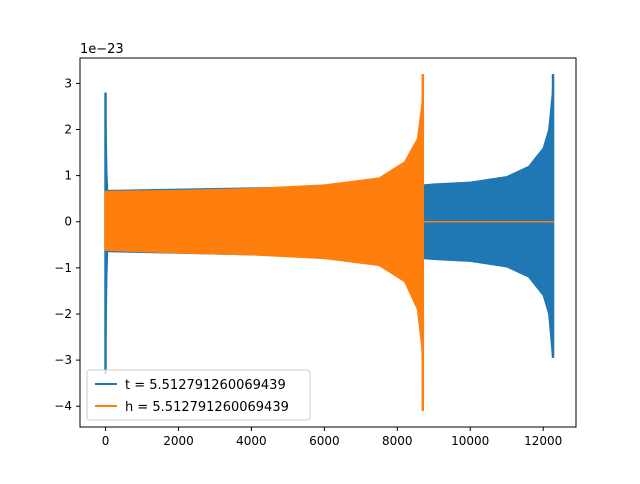 The height and width of the screenshot is (484, 640). Describe the element at coordinates (63, 268) in the screenshot. I see `y-tick-label: −1` at that location.